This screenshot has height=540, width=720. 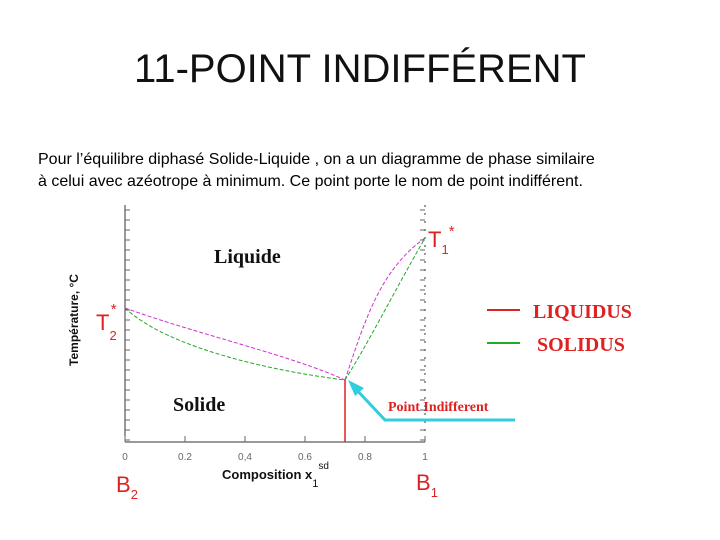 I want to click on t1-sub: 1, so click(x=444, y=249).